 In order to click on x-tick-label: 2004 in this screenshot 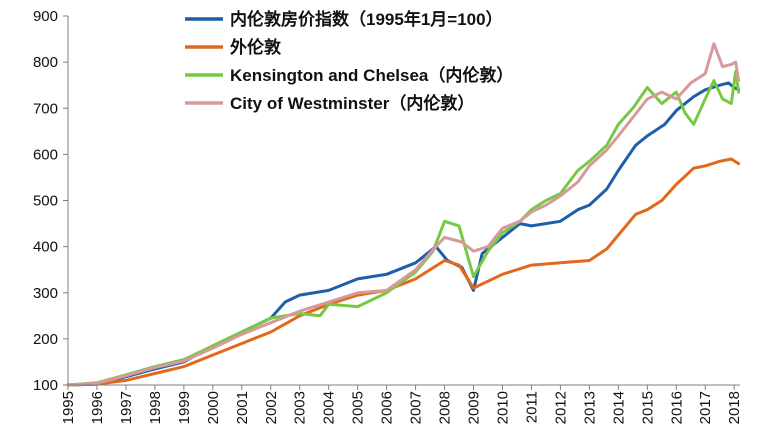, I will do `click(329, 407)`.